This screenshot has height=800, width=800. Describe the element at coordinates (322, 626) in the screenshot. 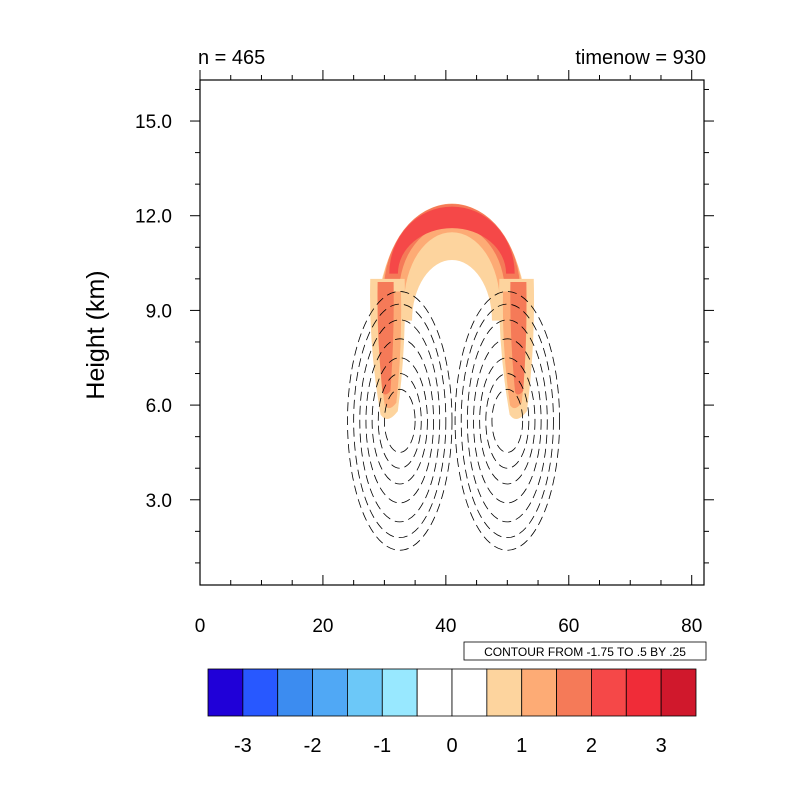

I see `x-tick-label: 20` at that location.